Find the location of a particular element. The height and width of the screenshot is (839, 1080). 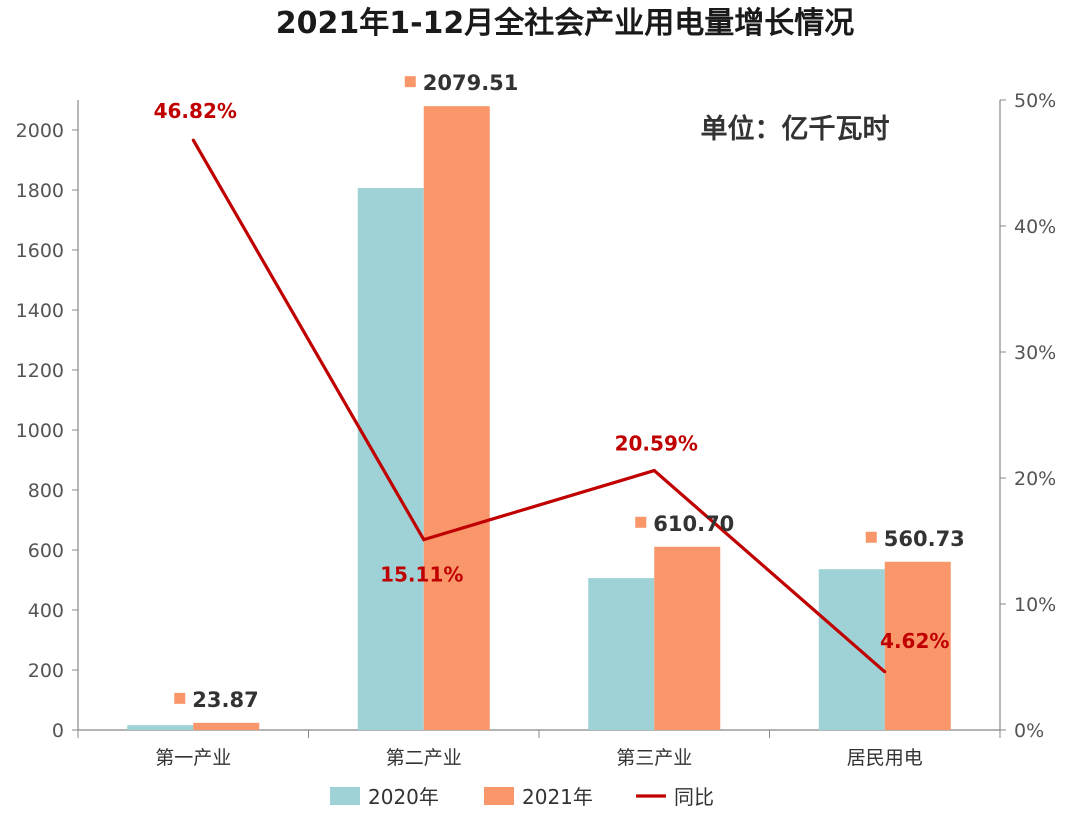

legend: 2020年 2021年 同比 is located at coordinates (522, 797).